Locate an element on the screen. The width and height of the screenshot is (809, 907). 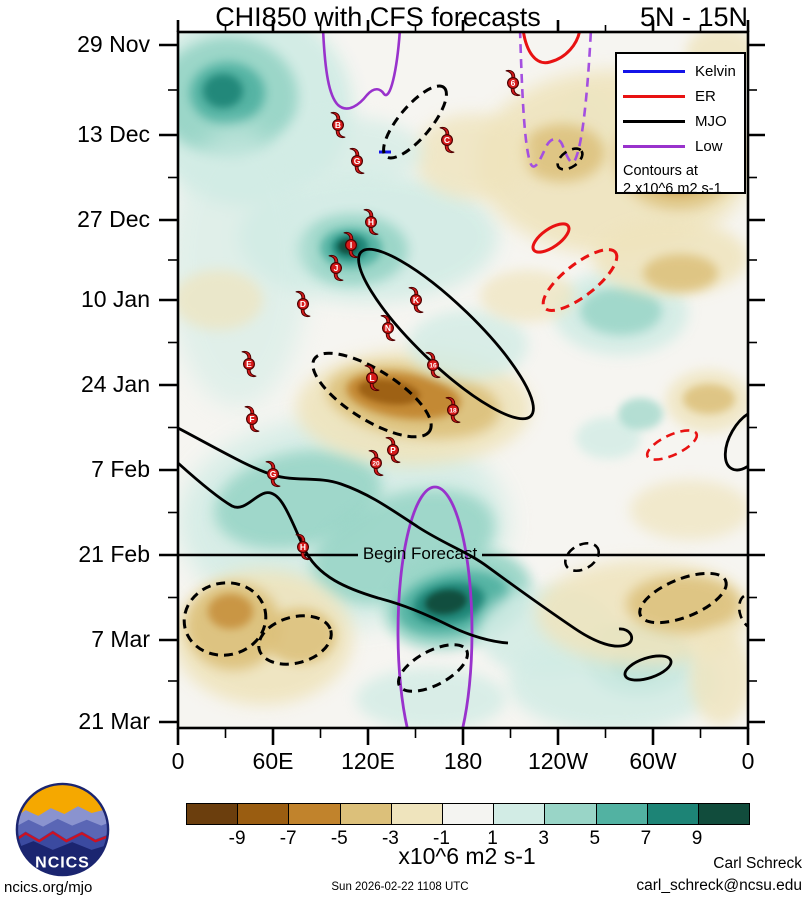
colorbar-units: x10^6 m2 s-1 is located at coordinates (467, 856).